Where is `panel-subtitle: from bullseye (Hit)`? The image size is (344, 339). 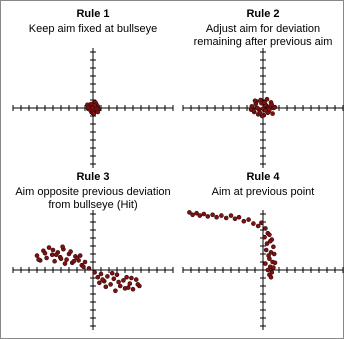 panel-subtitle: from bullseye (Hit) is located at coordinates (92, 205).